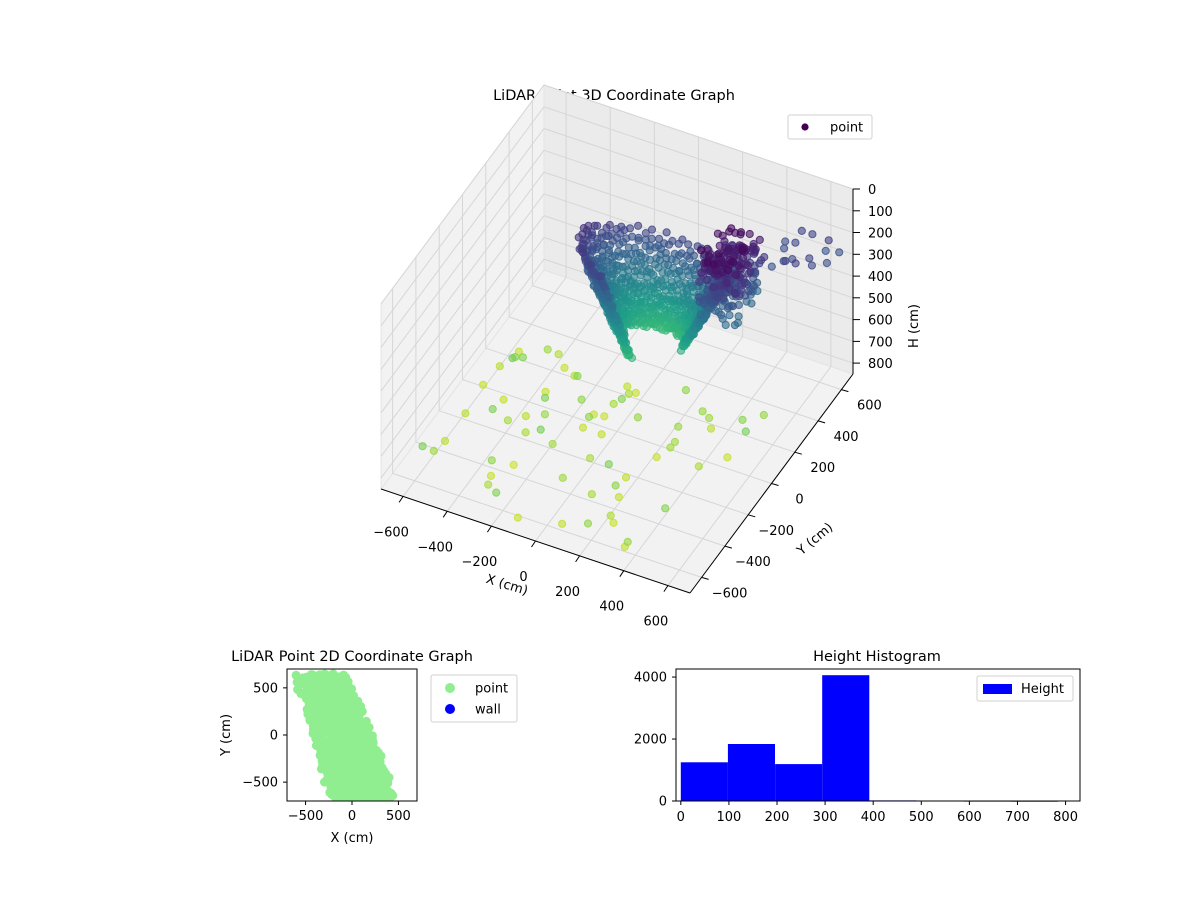 The image size is (1200, 900). Describe the element at coordinates (326, 752) in the screenshot. I see `chart-2d-ticks: −500 0 500 500 0 −500` at that location.